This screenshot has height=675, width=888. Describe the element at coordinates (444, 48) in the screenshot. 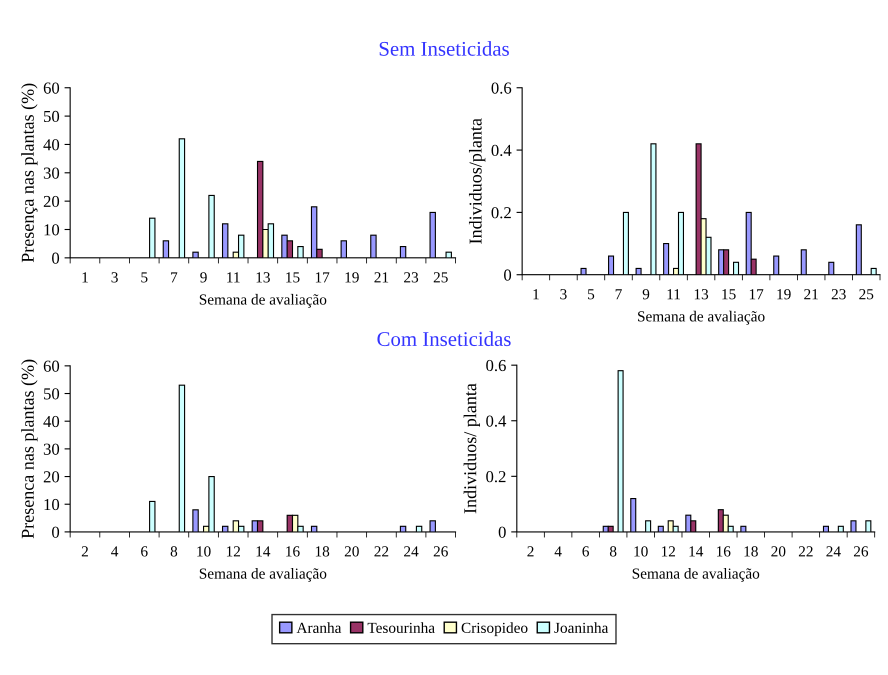

I see `chart-title: Sem Inseticidas` at that location.